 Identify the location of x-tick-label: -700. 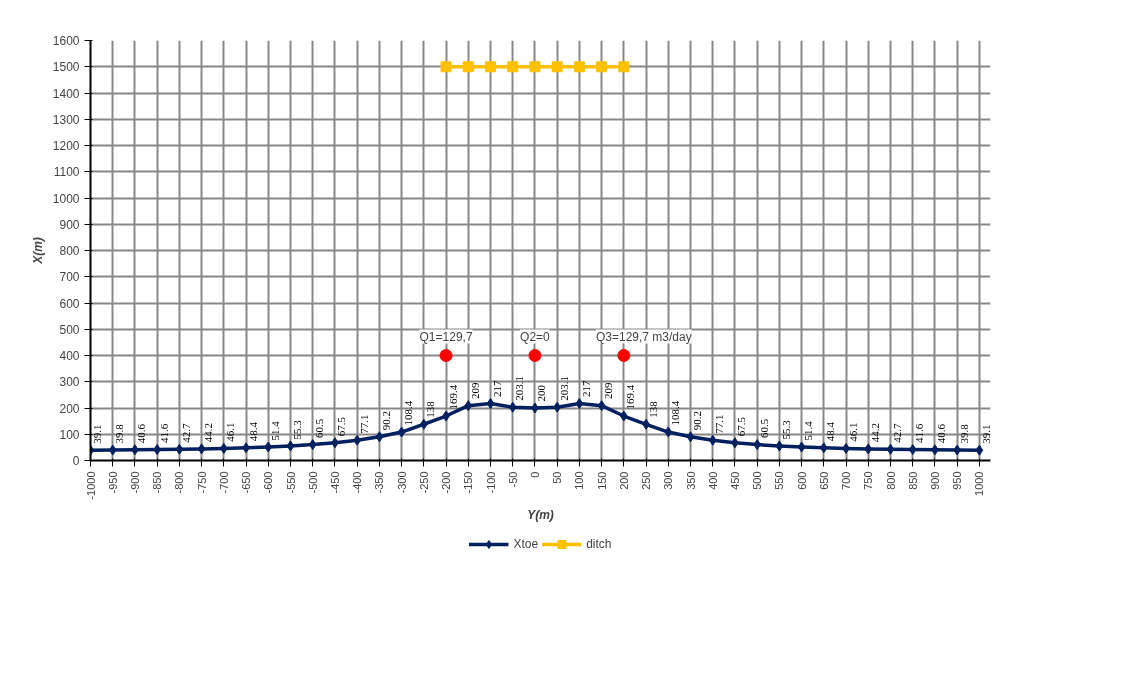
(223, 482).